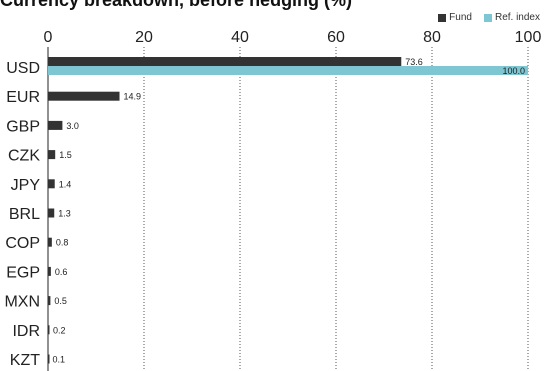  I want to click on data-label-ref-index-usd: 100.0, so click(513, 71).